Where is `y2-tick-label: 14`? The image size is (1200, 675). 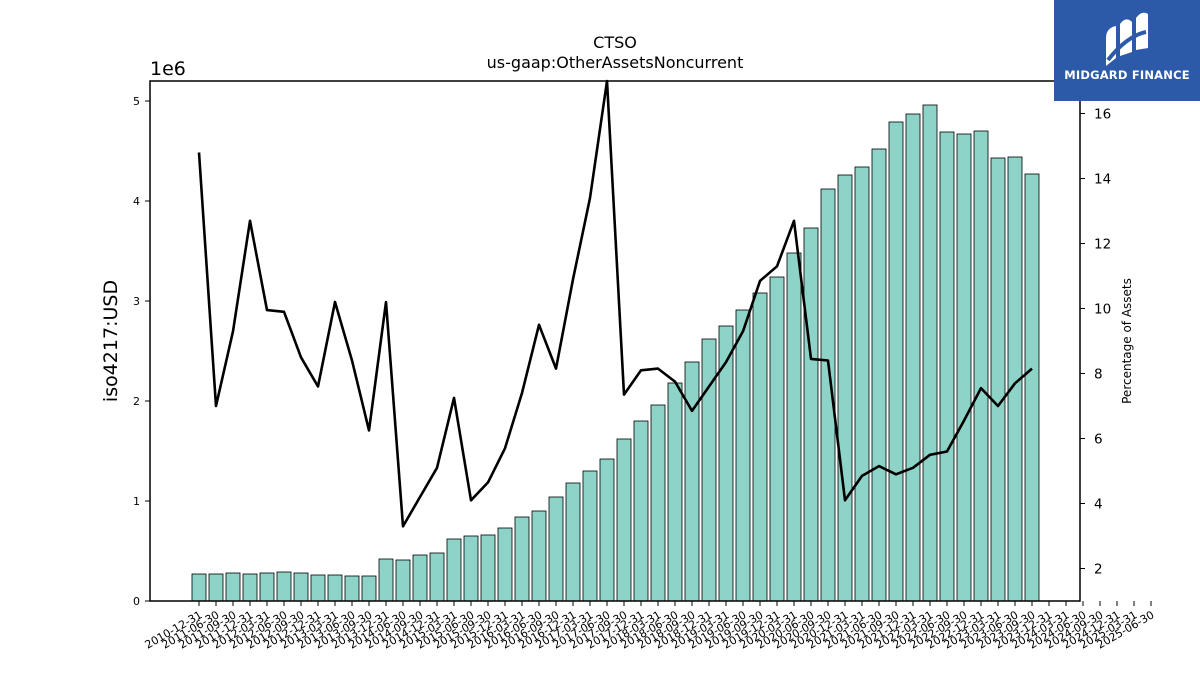 y2-tick-label: 14 is located at coordinates (1102, 180).